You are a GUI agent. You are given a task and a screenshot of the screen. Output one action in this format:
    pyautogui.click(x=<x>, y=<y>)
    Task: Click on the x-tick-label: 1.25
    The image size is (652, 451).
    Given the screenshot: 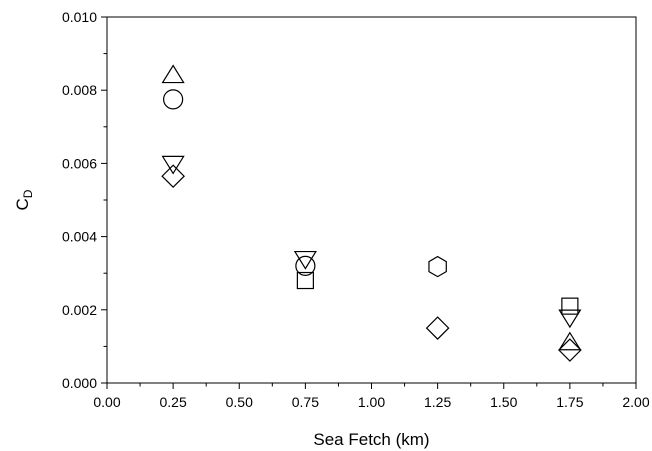 What is the action you would take?
    pyautogui.click(x=437, y=402)
    